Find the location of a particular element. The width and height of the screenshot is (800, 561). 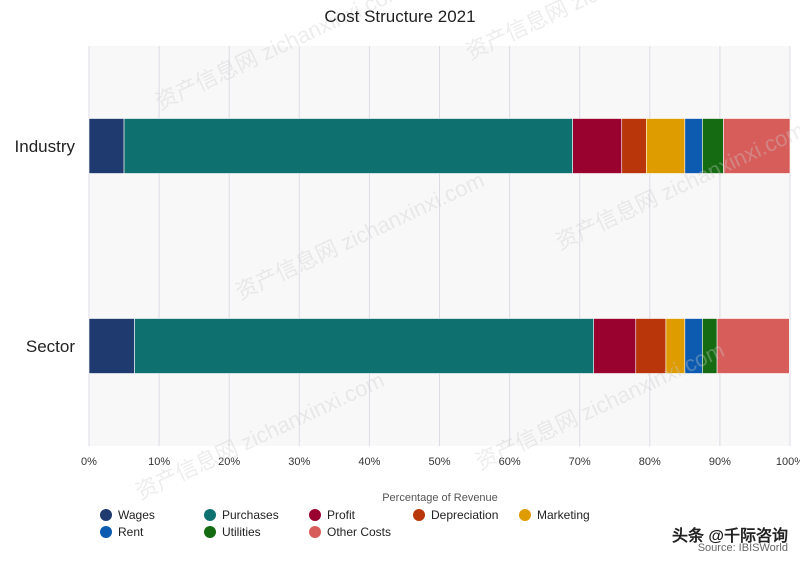

x-tick-label: 90% is located at coordinates (720, 462).